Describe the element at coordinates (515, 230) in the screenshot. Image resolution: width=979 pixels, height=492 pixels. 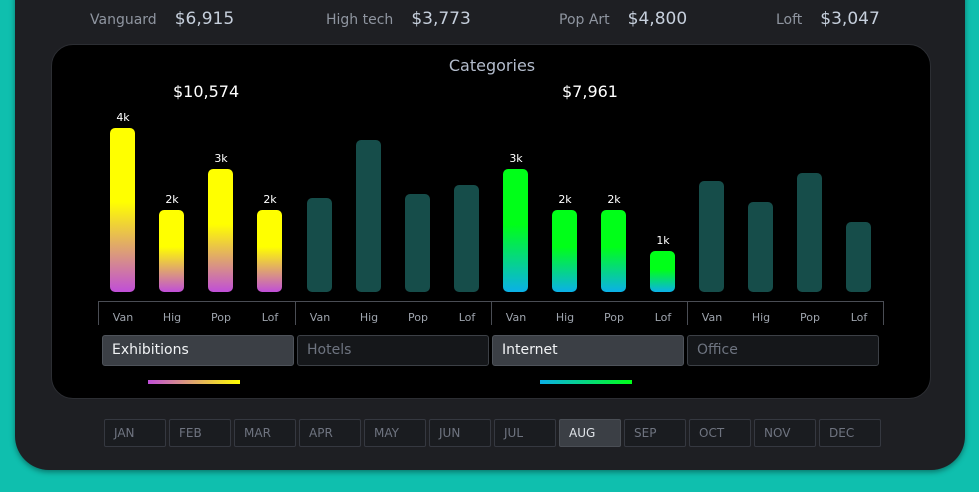
I see `bar-internet-van` at that location.